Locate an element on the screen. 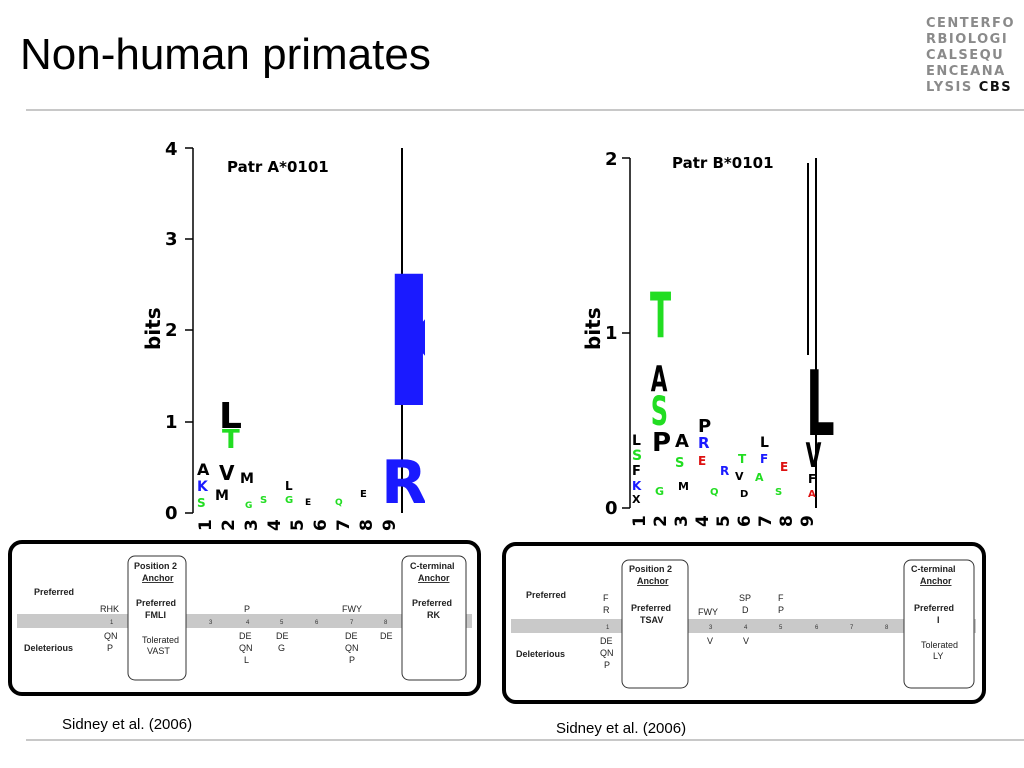 Image resolution: width=1024 pixels, height=768 pixels. left-cterm-title: C-terminal is located at coordinates (432, 566).